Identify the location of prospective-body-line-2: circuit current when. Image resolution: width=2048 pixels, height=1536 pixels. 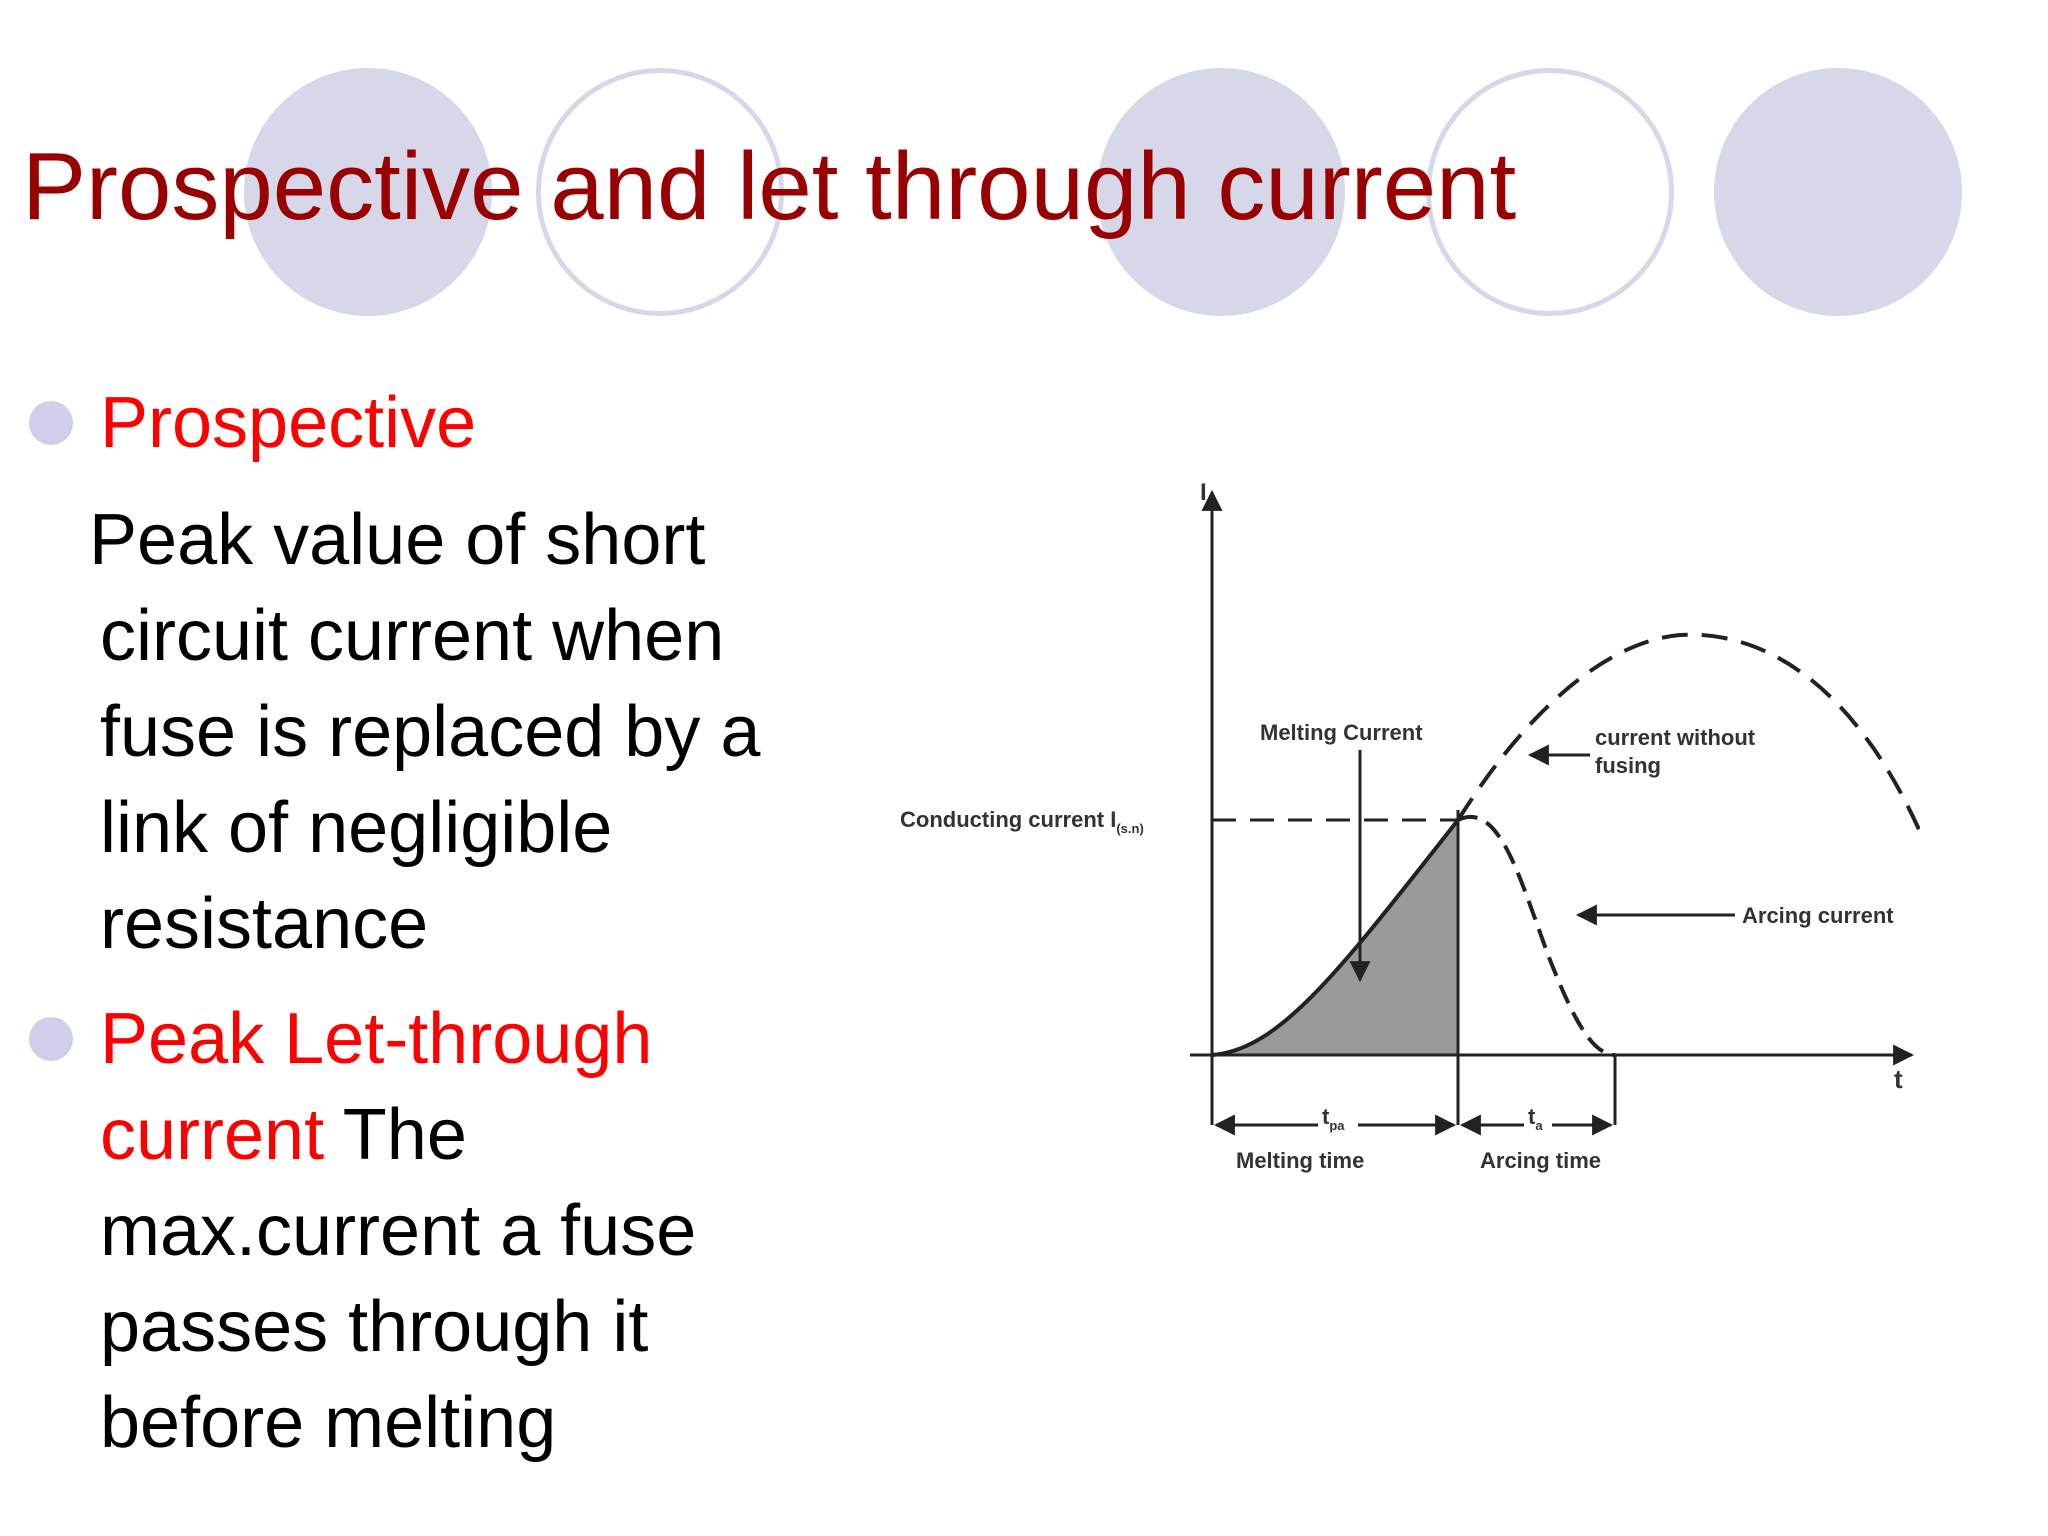
(412, 636).